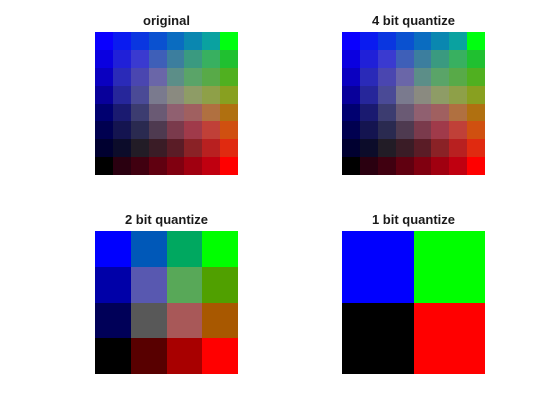  I want to click on panel-4-bit: 4 bit quantize, so click(413, 94).